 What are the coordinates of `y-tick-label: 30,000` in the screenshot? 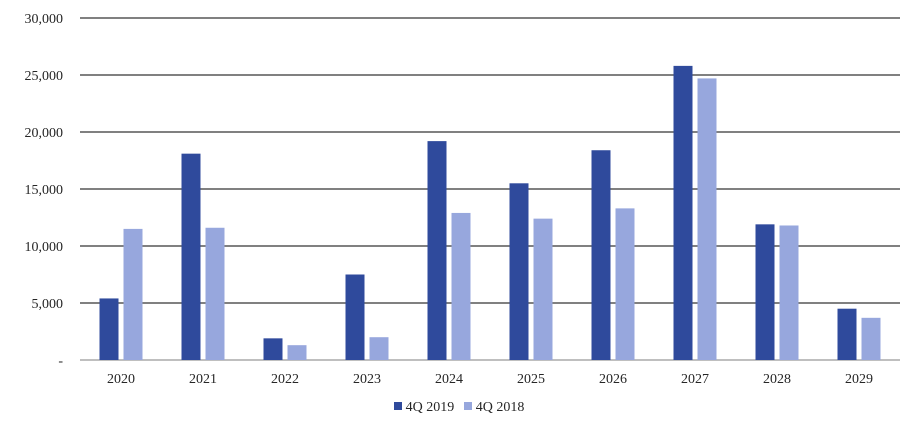 It's located at (44, 19).